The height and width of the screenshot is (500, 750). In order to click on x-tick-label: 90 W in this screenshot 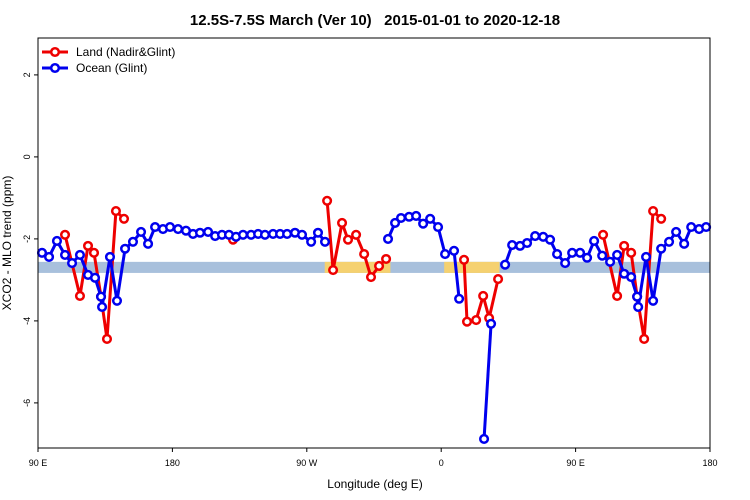, I will do `click(307, 463)`.